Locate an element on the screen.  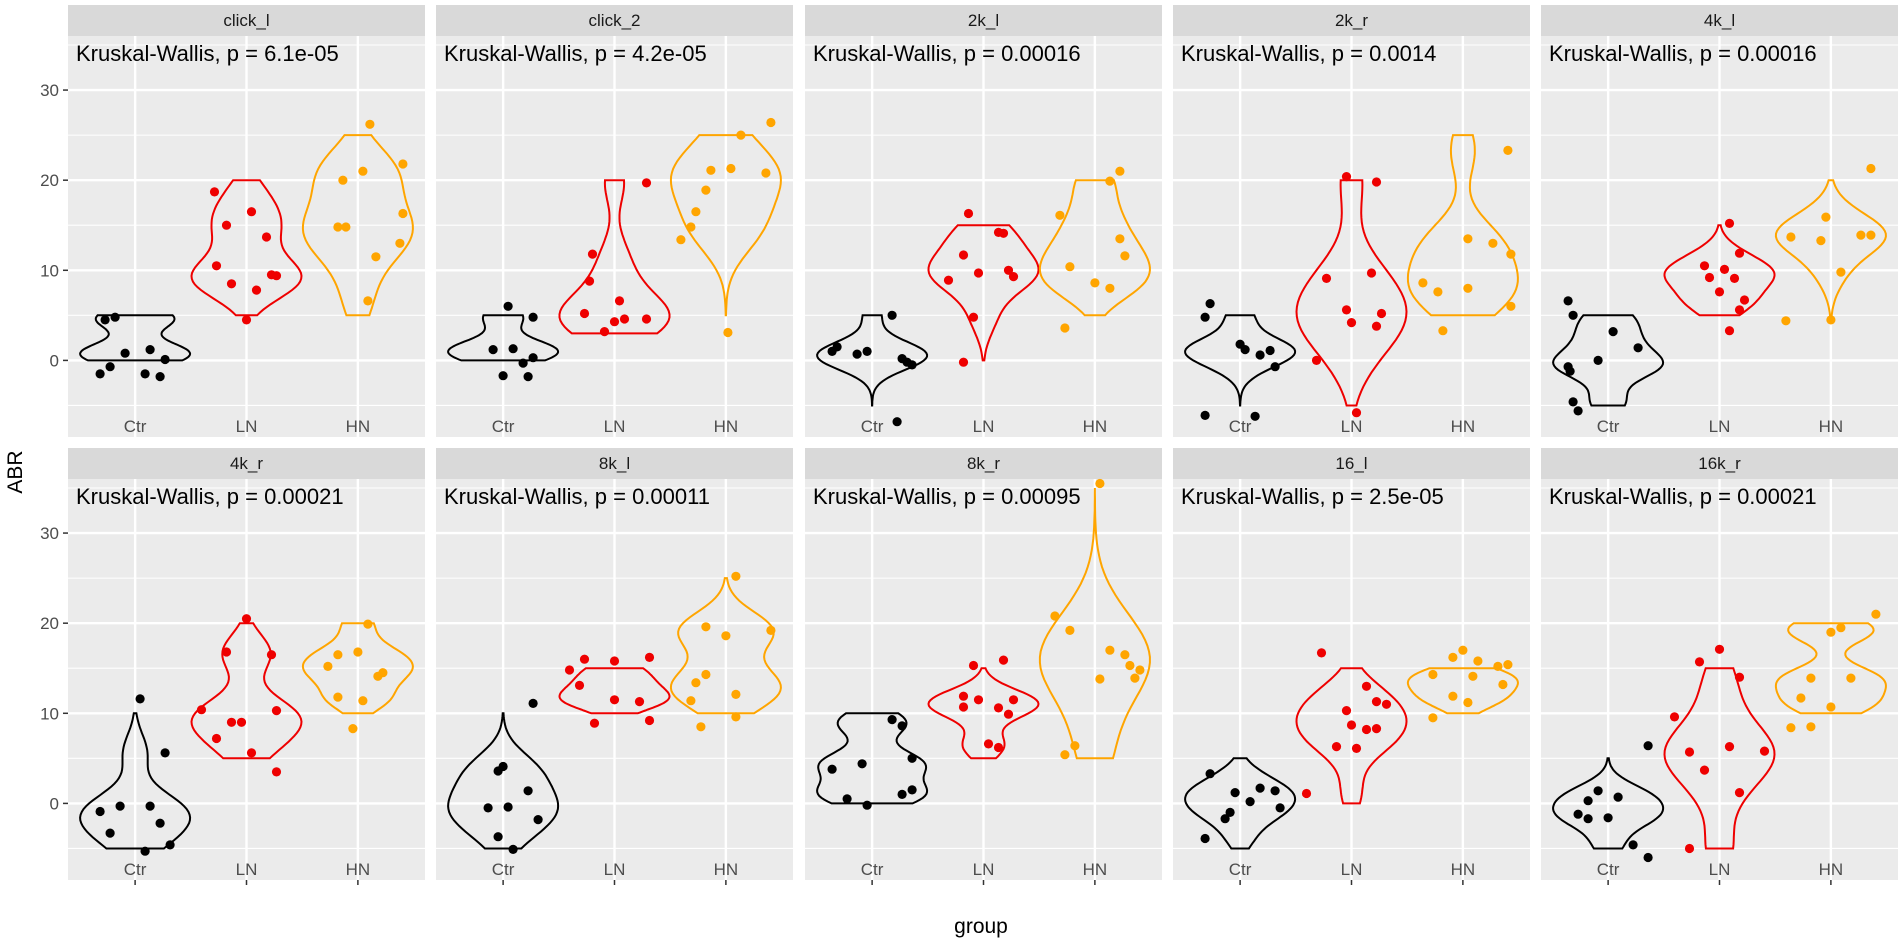
y-tick-label: 30 is located at coordinates (49, 90).